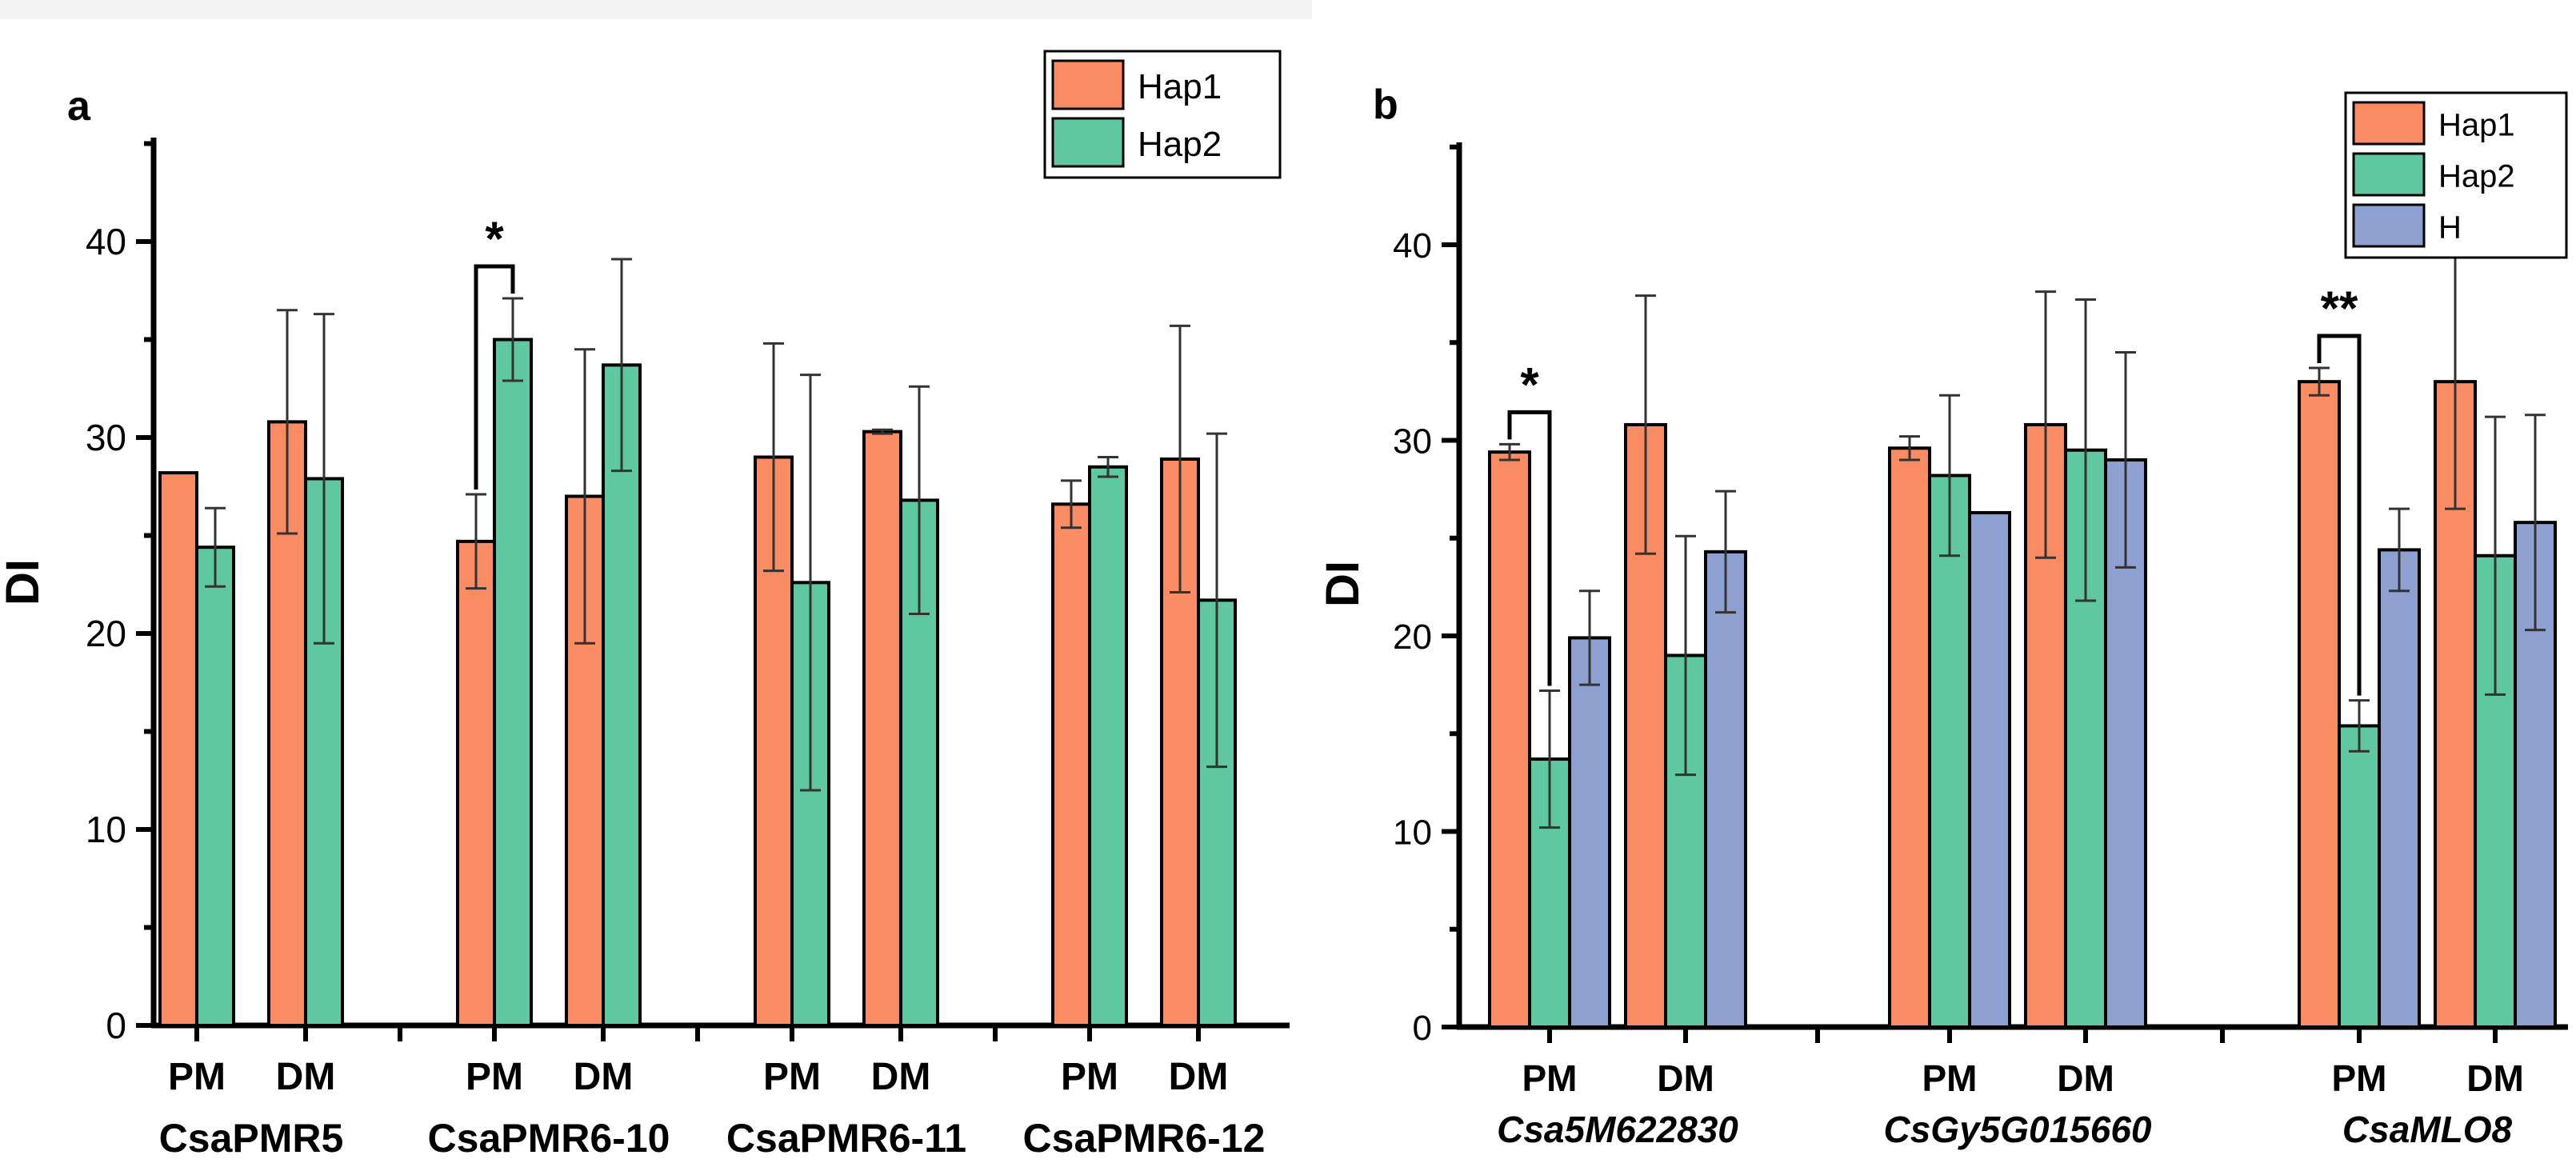 This screenshot has height=1171, width=2576. I want to click on legend-swatch-h, so click(2389, 225).